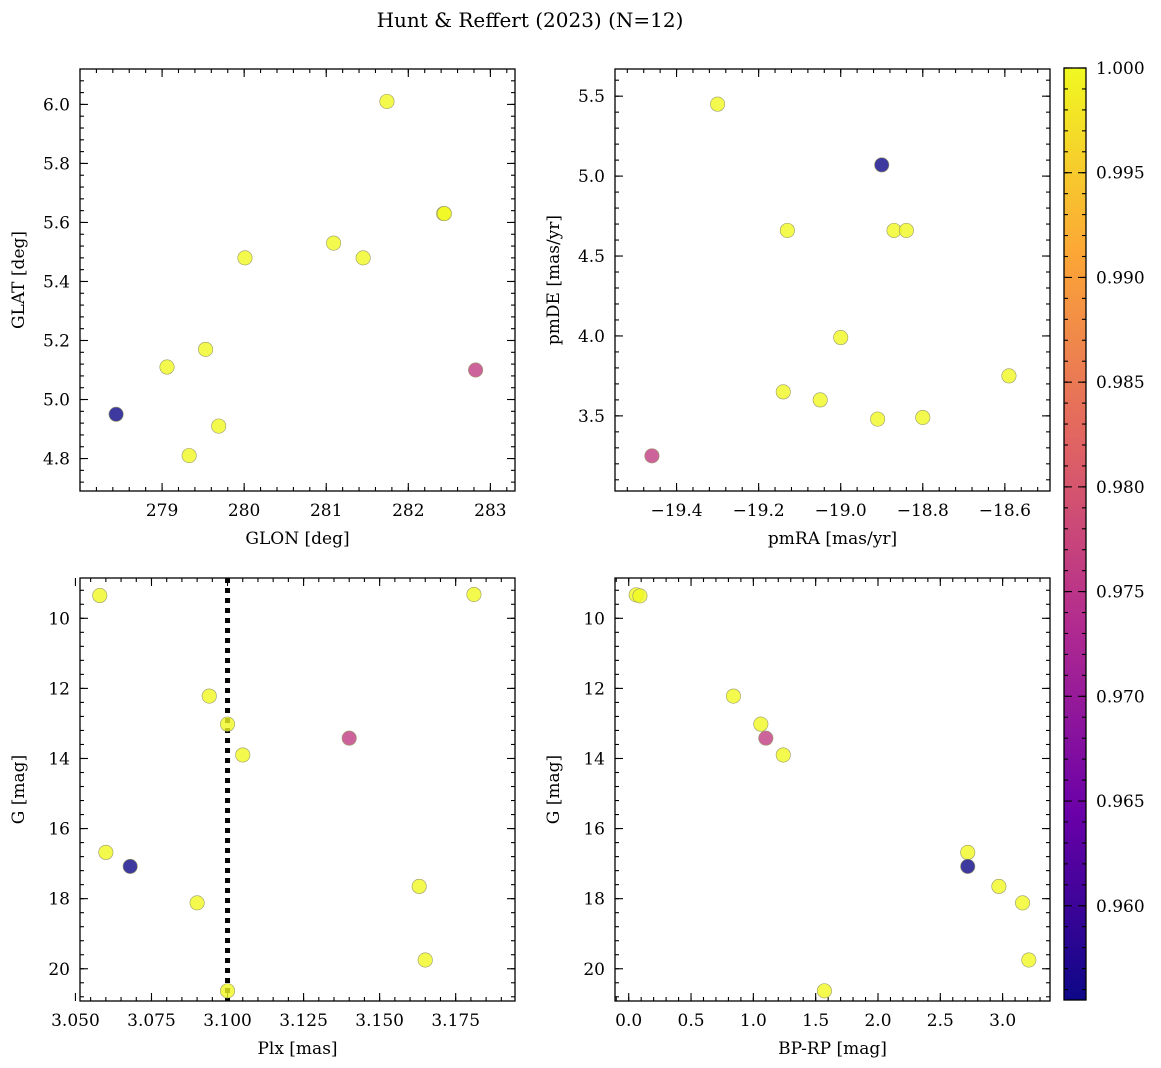  I want to click on x-axis-label: GLON [deg], so click(297, 539).